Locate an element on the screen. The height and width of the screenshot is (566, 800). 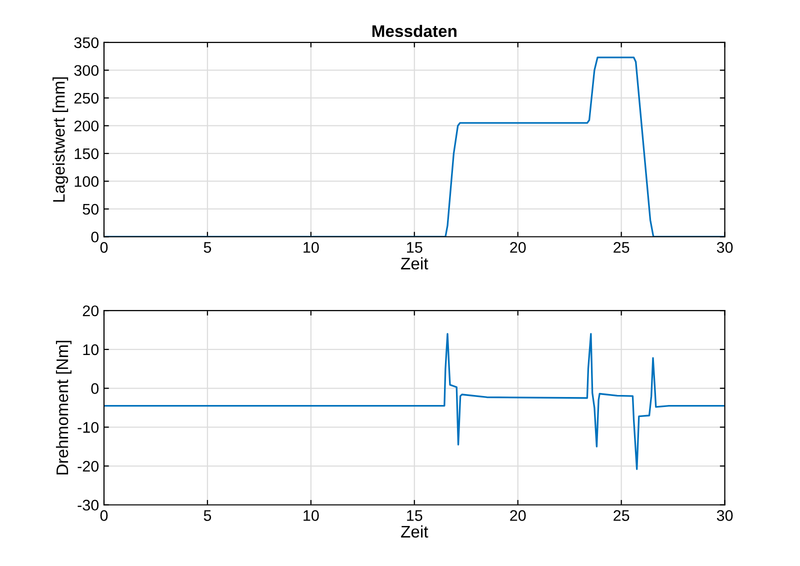
y-tick-label: 50 is located at coordinates (90, 209).